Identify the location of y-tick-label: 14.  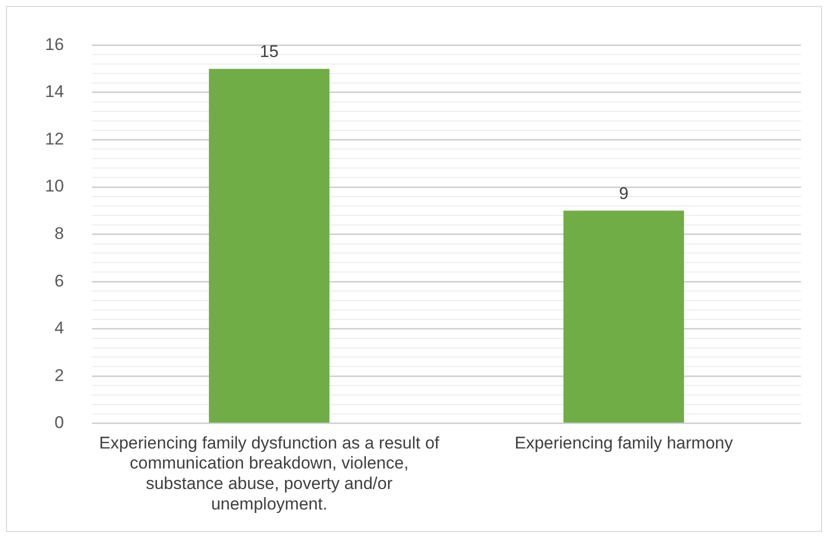
(54, 92).